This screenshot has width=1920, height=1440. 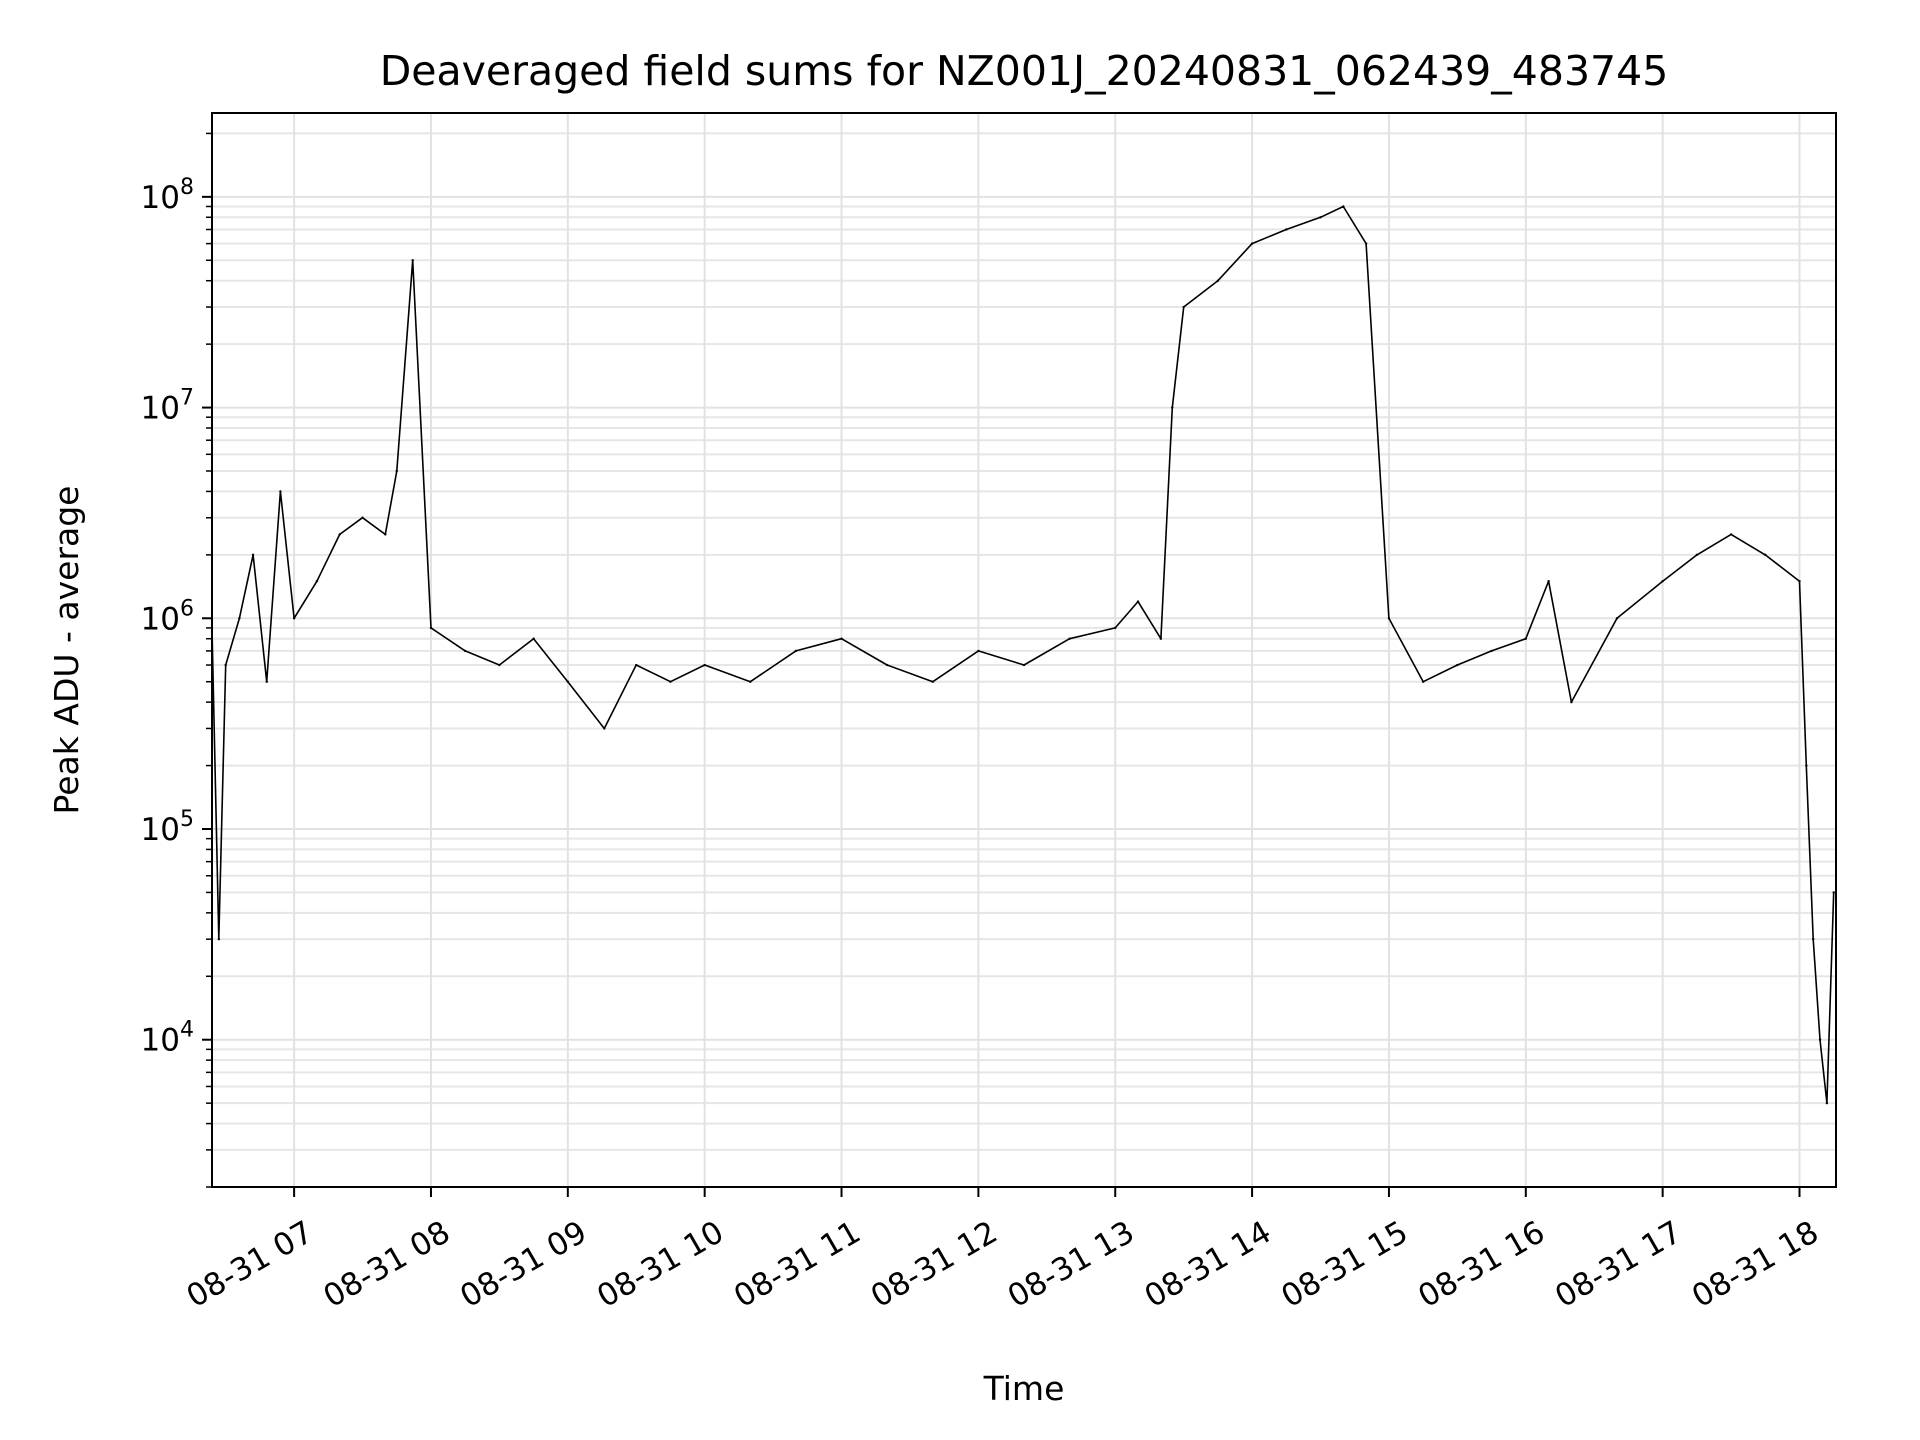 I want to click on x-axis-label: Time, so click(x=1024, y=1388).